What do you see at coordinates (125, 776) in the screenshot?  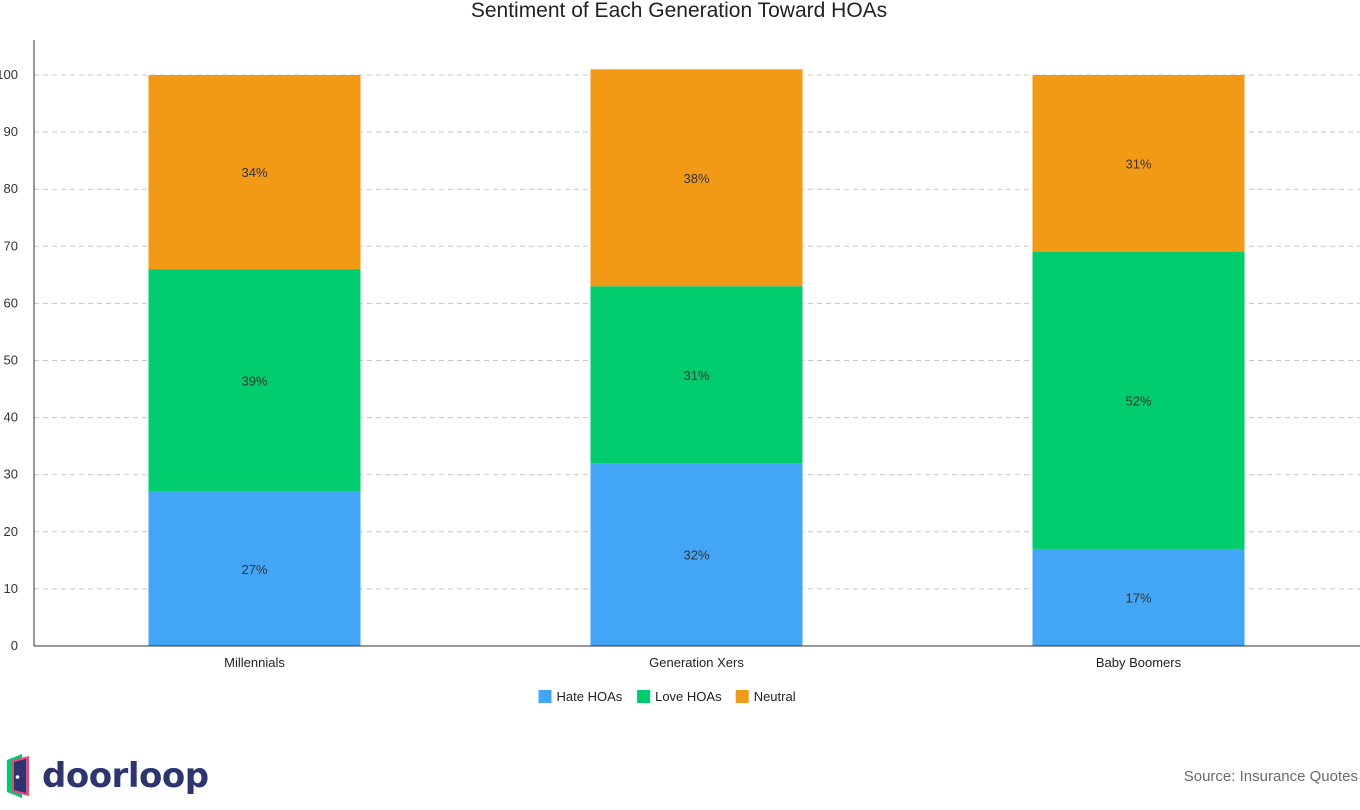 I see `brand-name: doorloop` at bounding box center [125, 776].